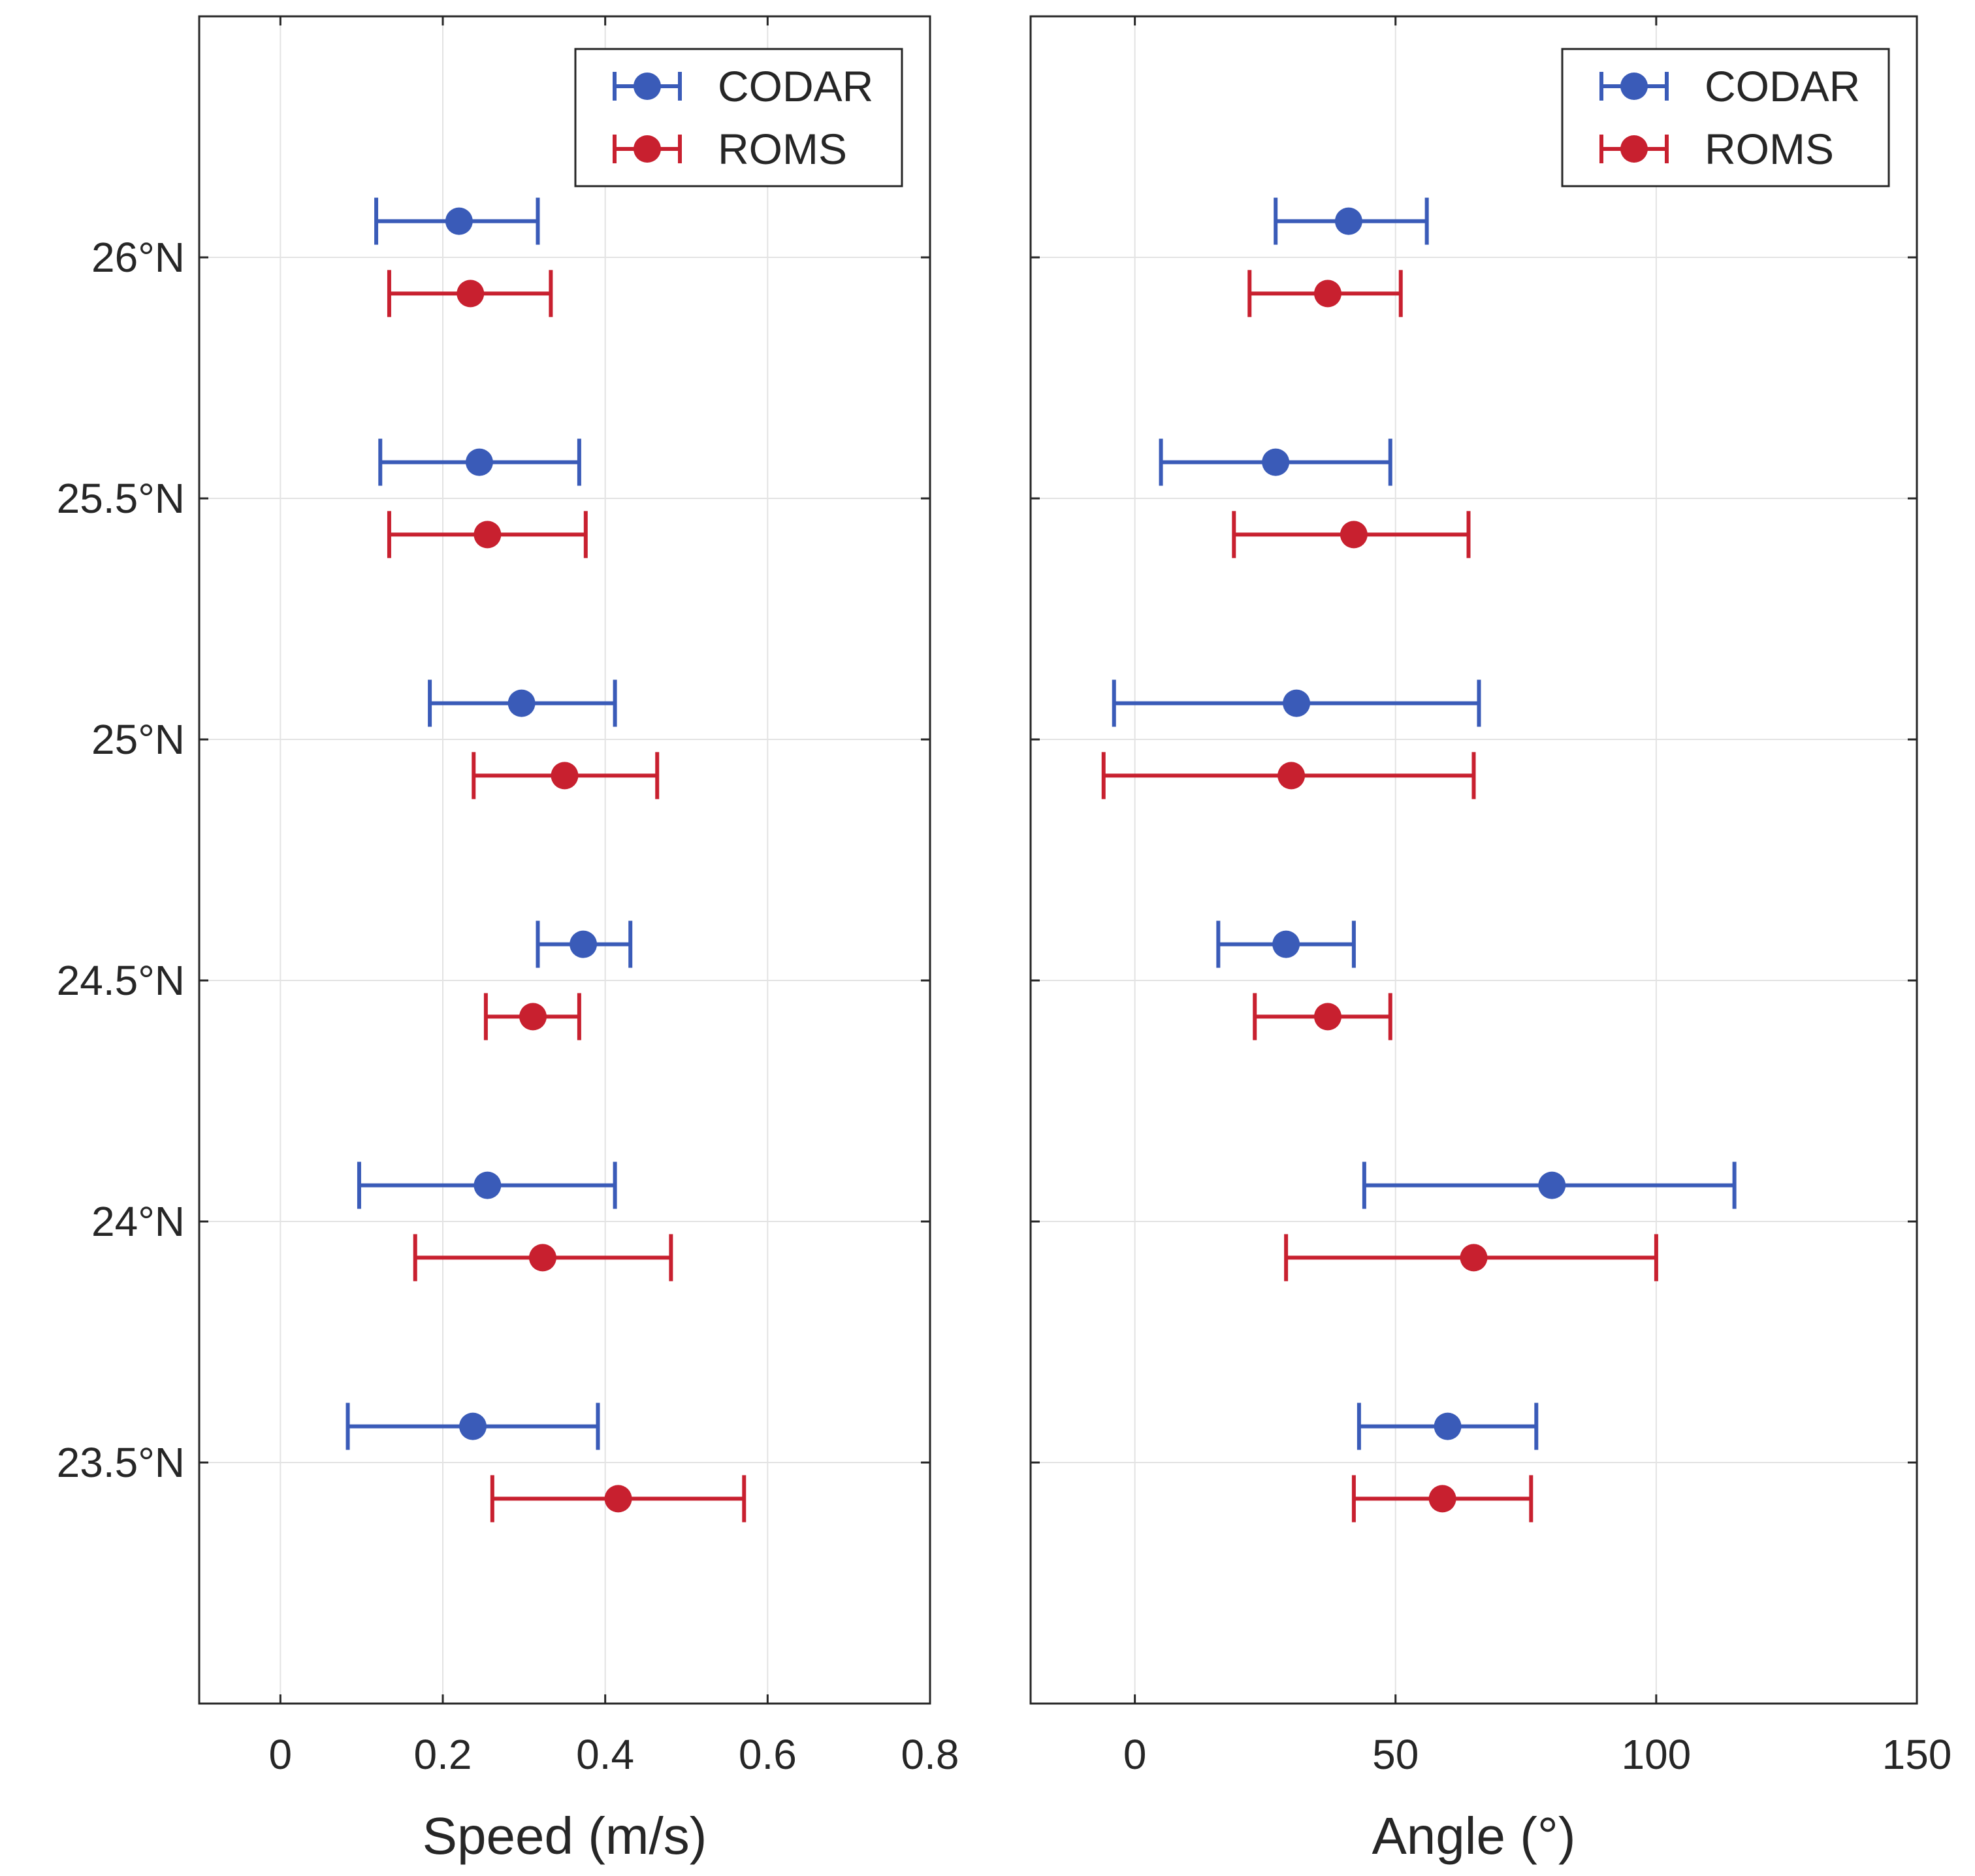 The image size is (1975, 1876). Describe the element at coordinates (782, 149) in the screenshot. I see `speed-legend-roms-label: ROMS` at that location.